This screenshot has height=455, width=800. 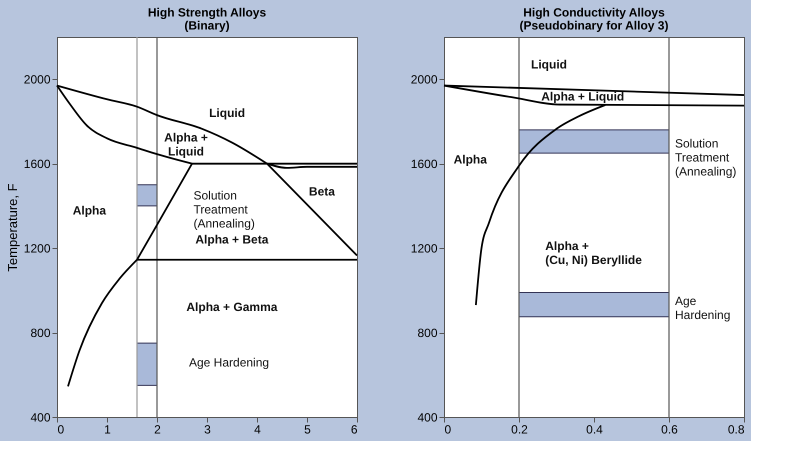 What do you see at coordinates (594, 12) in the screenshot?
I see `chart-title: High Conductivity Alloys` at bounding box center [594, 12].